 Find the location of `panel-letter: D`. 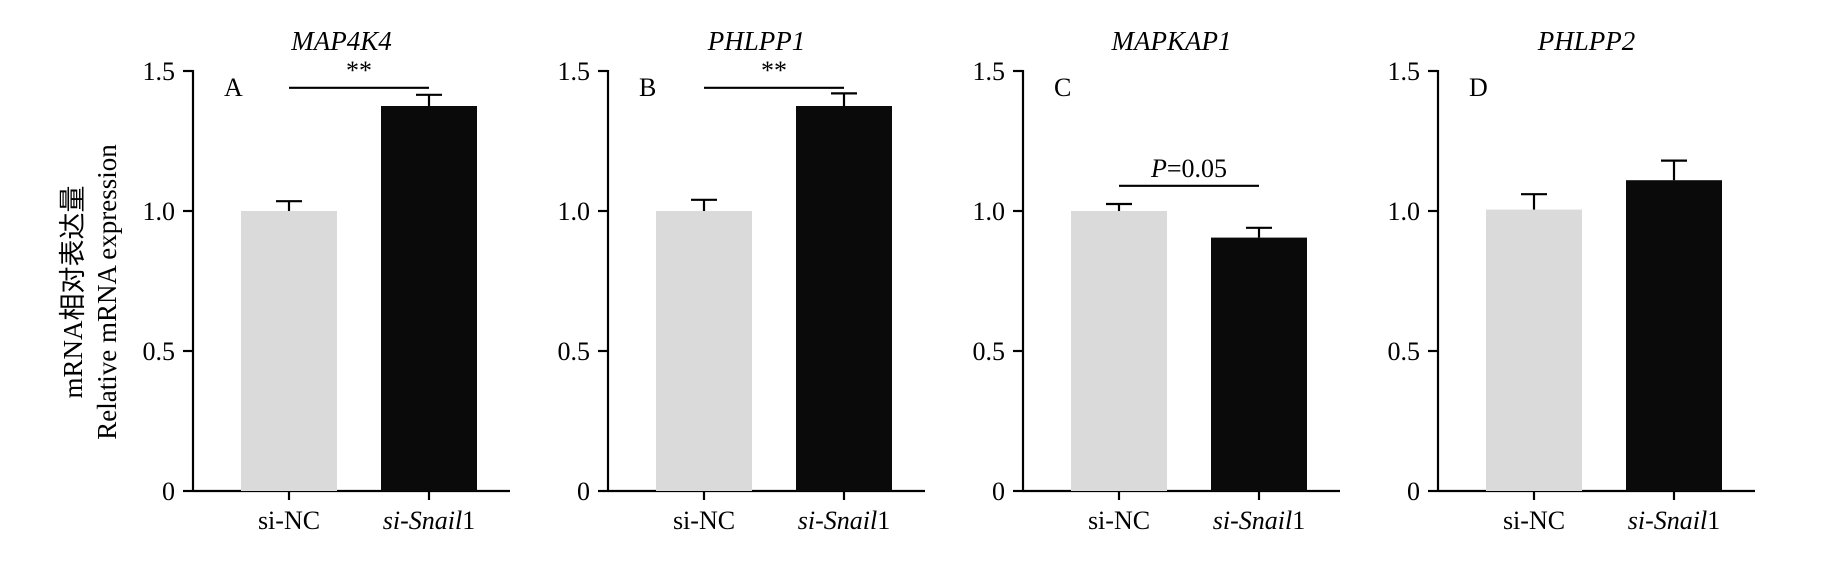

panel-letter: D is located at coordinates (1478, 87).